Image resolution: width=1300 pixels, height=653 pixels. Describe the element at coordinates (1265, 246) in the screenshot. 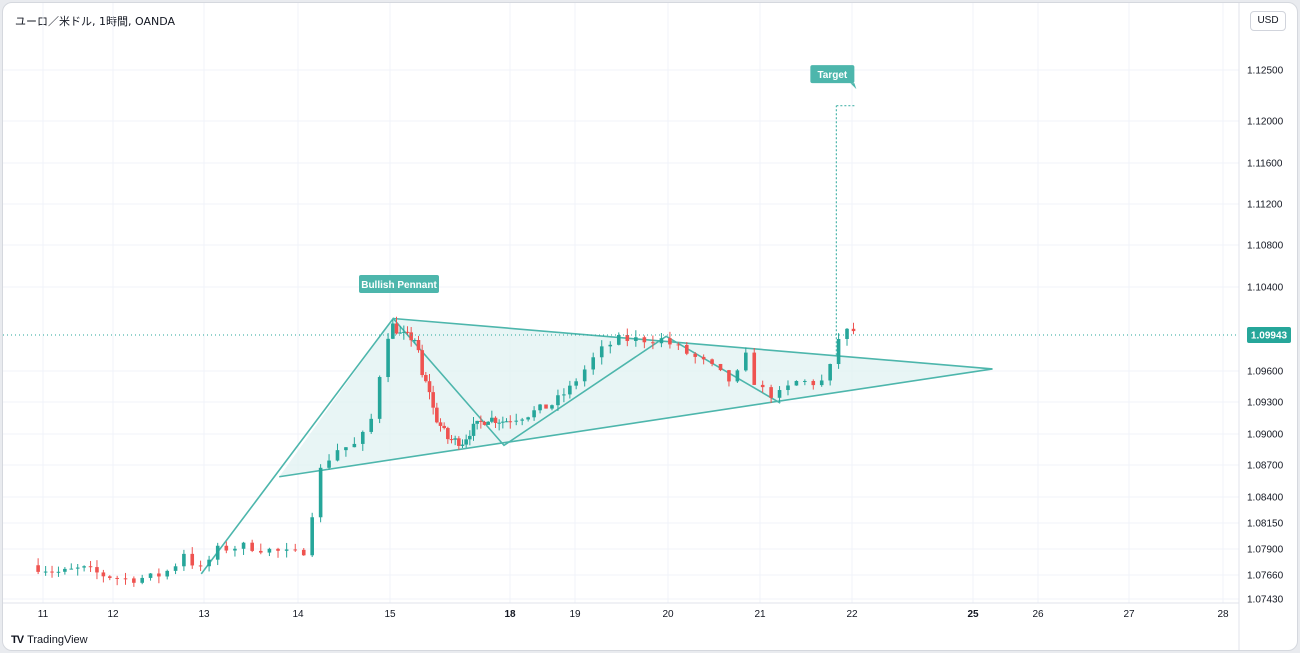

I see `price-tick-label: 1.10800` at that location.